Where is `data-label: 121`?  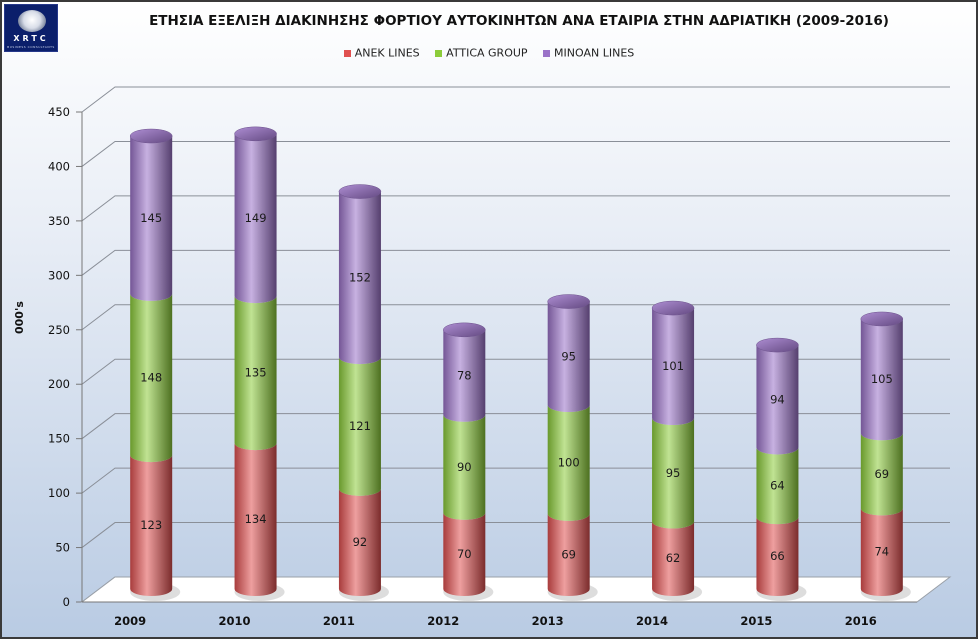
data-label: 121 is located at coordinates (360, 426).